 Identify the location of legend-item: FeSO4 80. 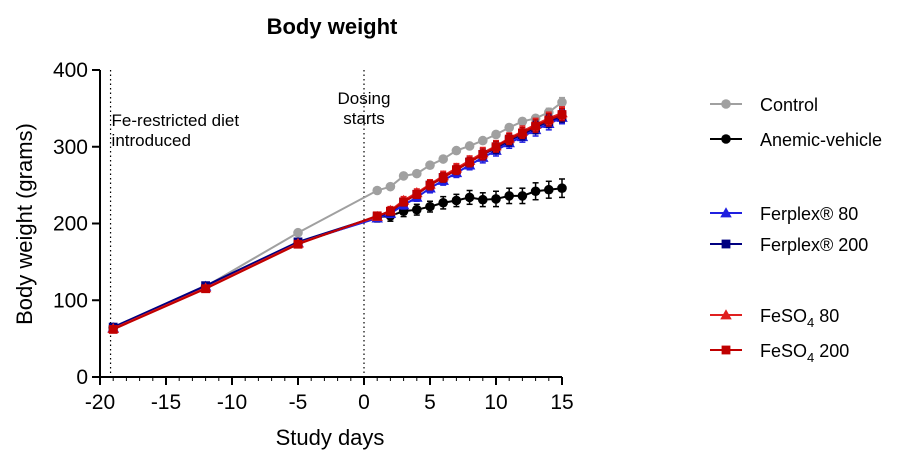
(774, 318).